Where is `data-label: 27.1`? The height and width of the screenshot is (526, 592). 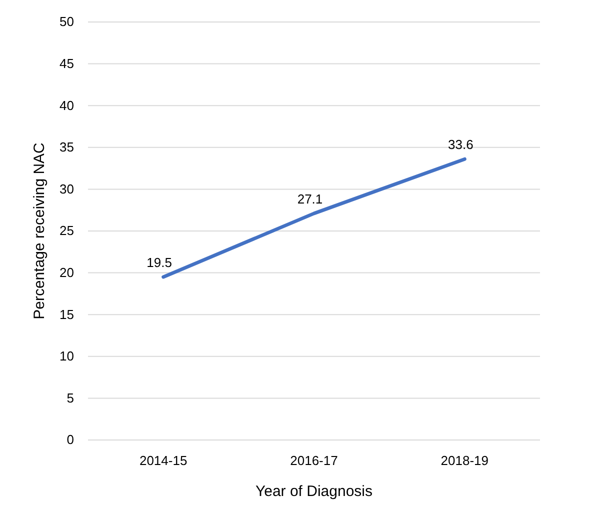
data-label: 27.1 is located at coordinates (310, 198).